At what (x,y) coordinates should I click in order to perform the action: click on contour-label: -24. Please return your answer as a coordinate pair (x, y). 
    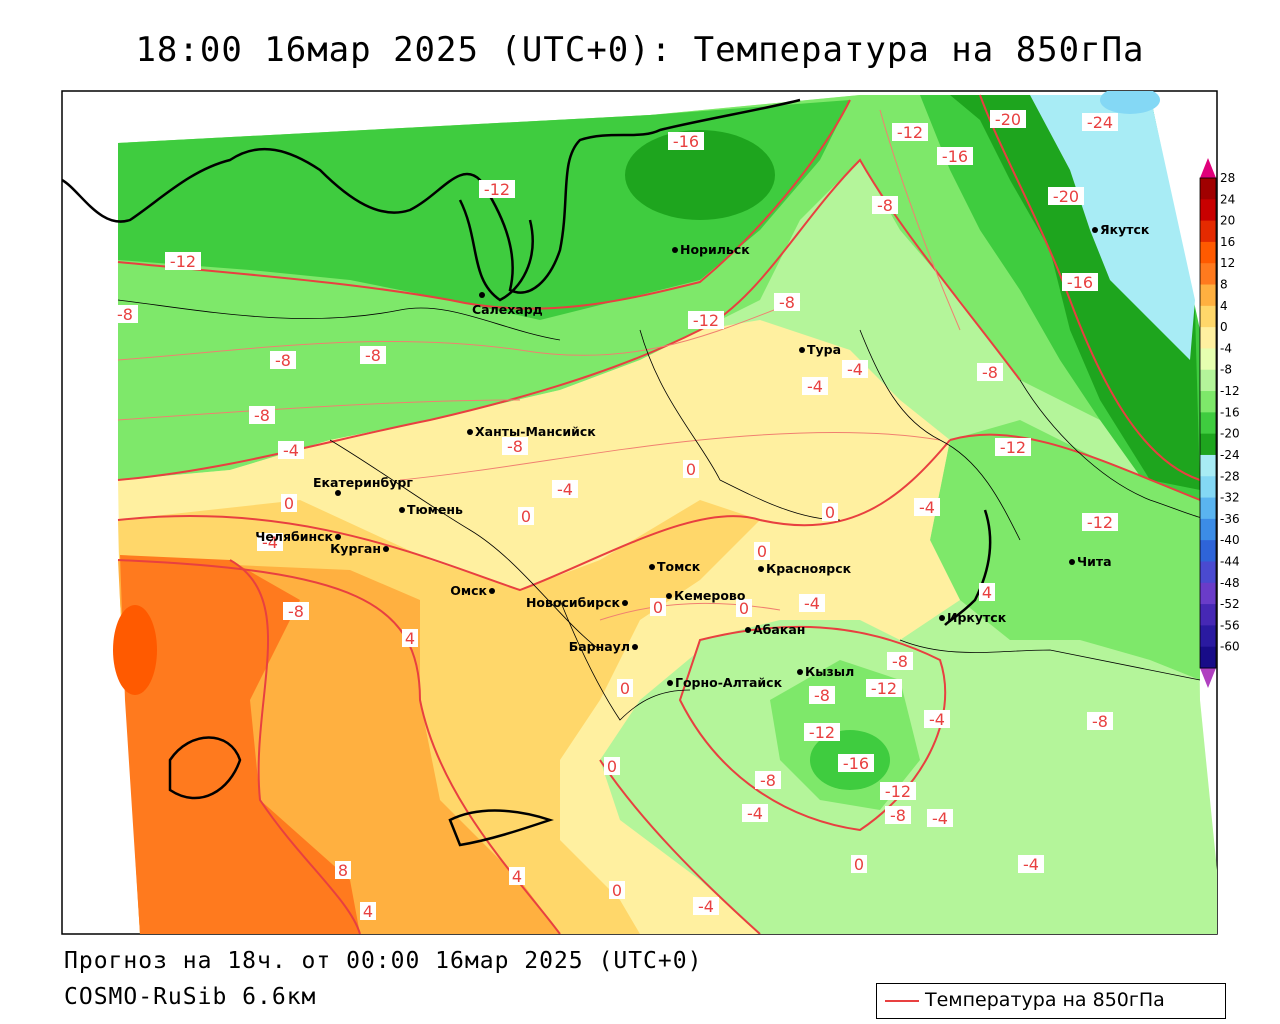
    Looking at the image, I should click on (1100, 122).